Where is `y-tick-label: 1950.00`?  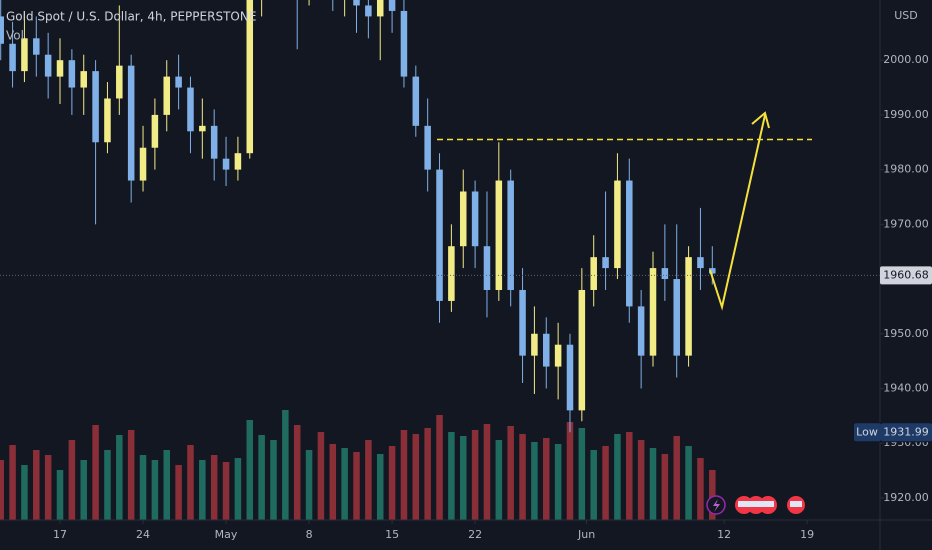 y-tick-label: 1950.00 is located at coordinates (906, 333).